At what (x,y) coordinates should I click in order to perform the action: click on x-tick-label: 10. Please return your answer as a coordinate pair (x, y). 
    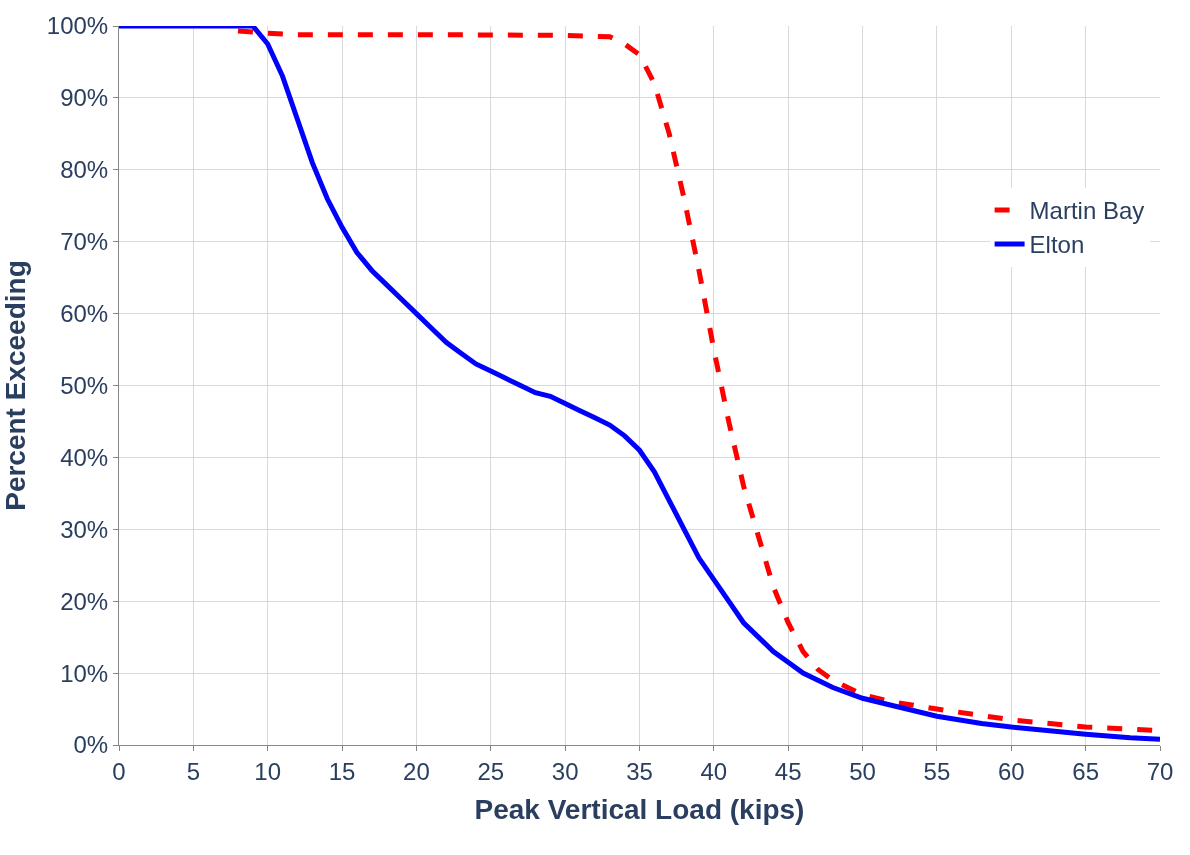
    Looking at the image, I should click on (268, 771).